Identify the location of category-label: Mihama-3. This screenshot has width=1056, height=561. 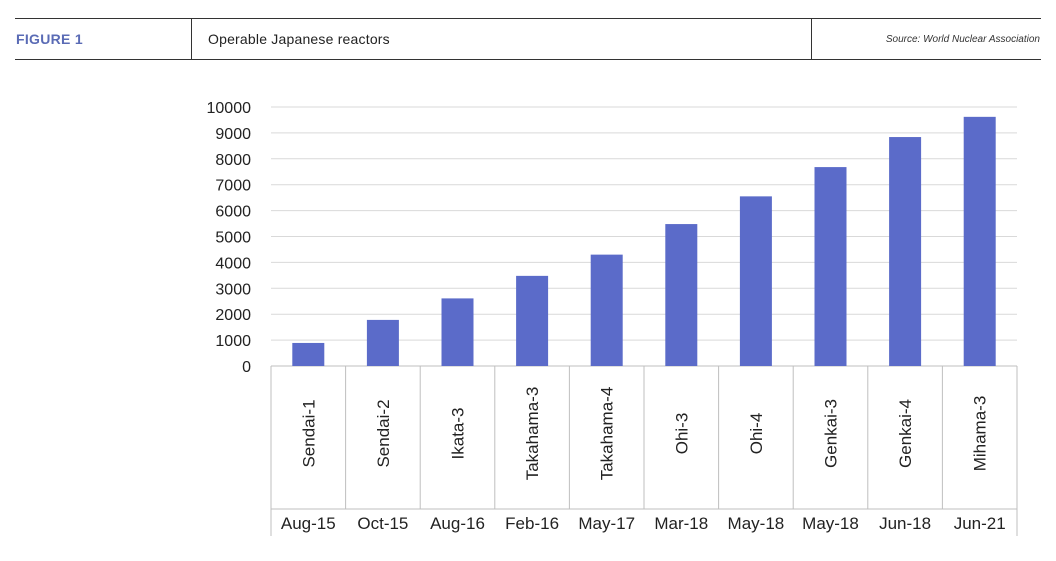
(980, 434).